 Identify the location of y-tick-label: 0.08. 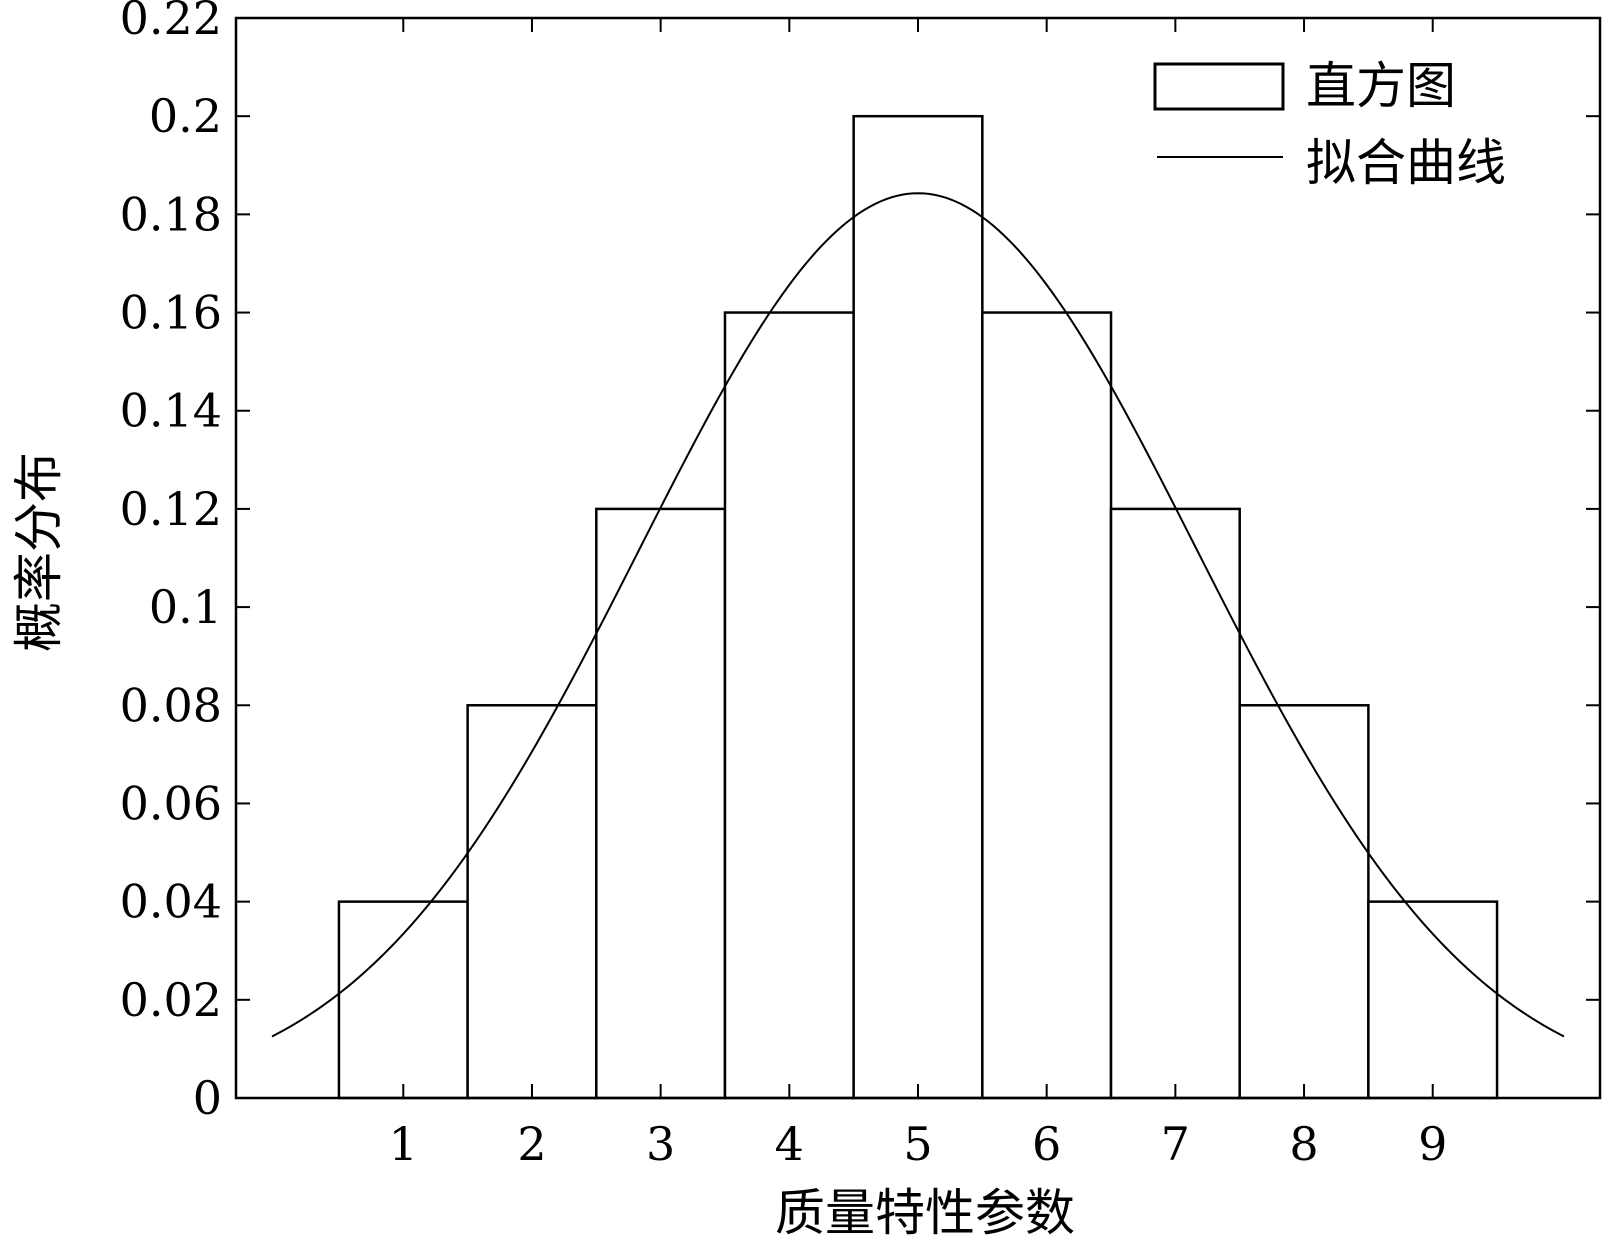
(171, 705).